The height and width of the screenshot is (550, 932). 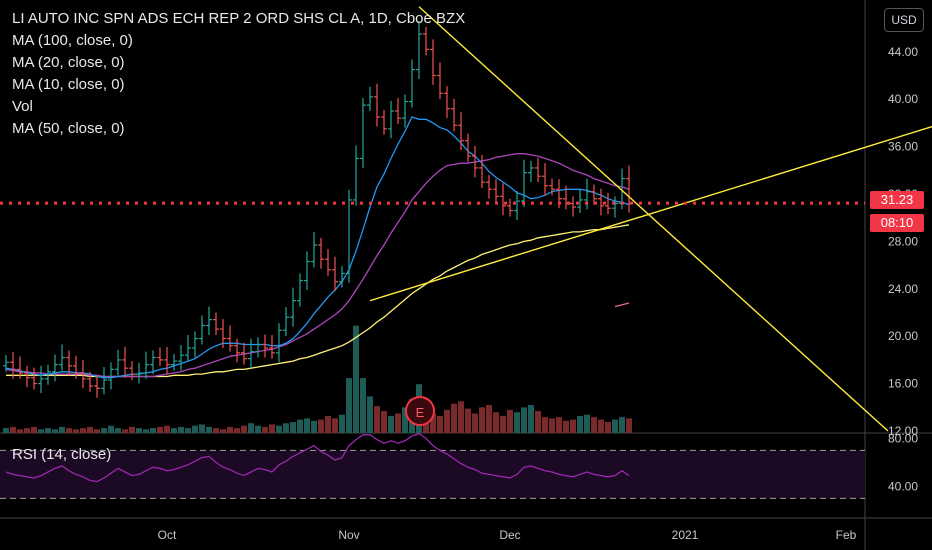 What do you see at coordinates (897, 223) in the screenshot?
I see `countdown-tag: 08:10` at bounding box center [897, 223].